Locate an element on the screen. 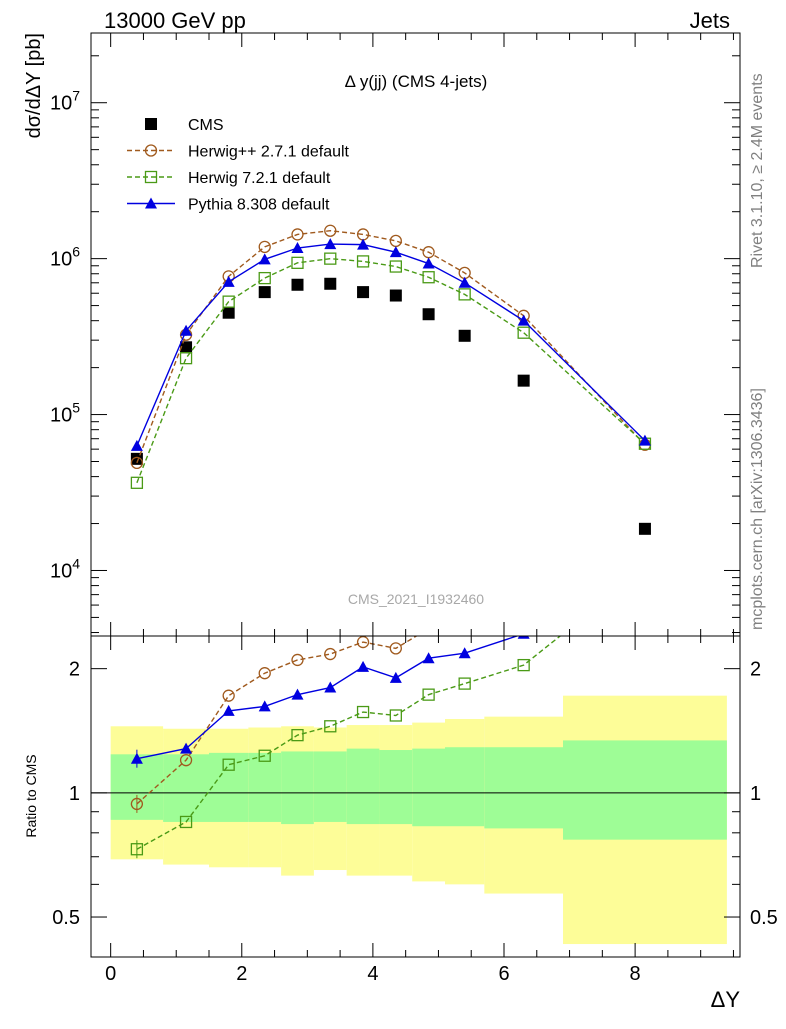  ratio-series-herwig-2-7-1-default is located at coordinates (274, 724).